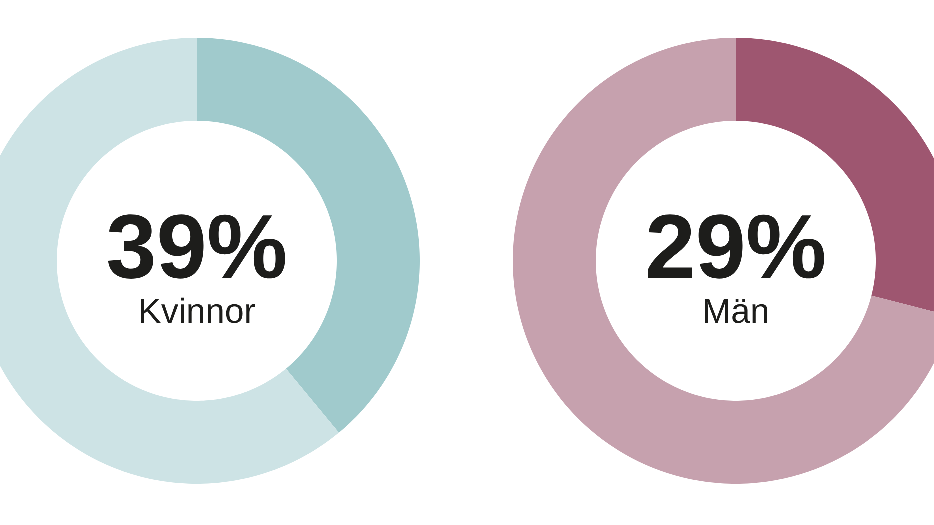  I want to click on data-label: 39%, so click(197, 246).